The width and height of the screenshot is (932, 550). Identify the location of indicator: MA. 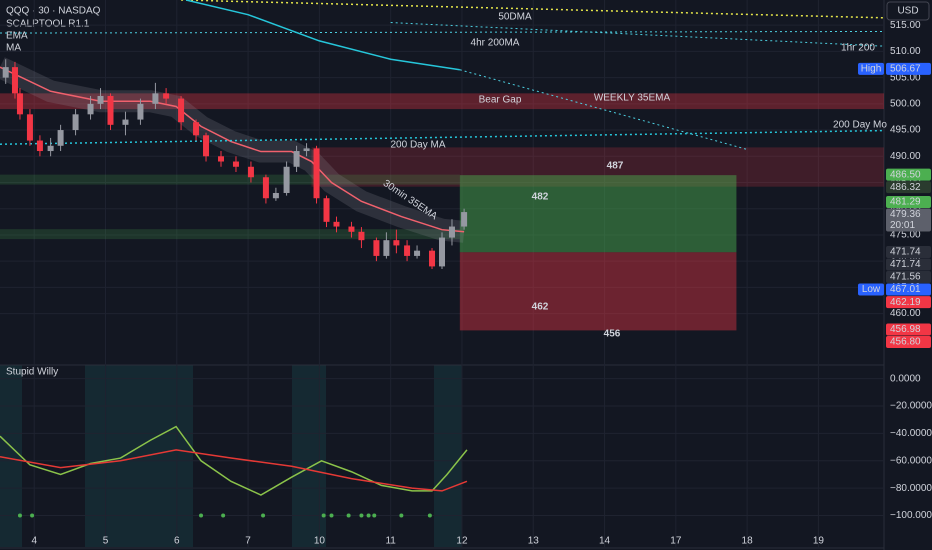
(13, 48).